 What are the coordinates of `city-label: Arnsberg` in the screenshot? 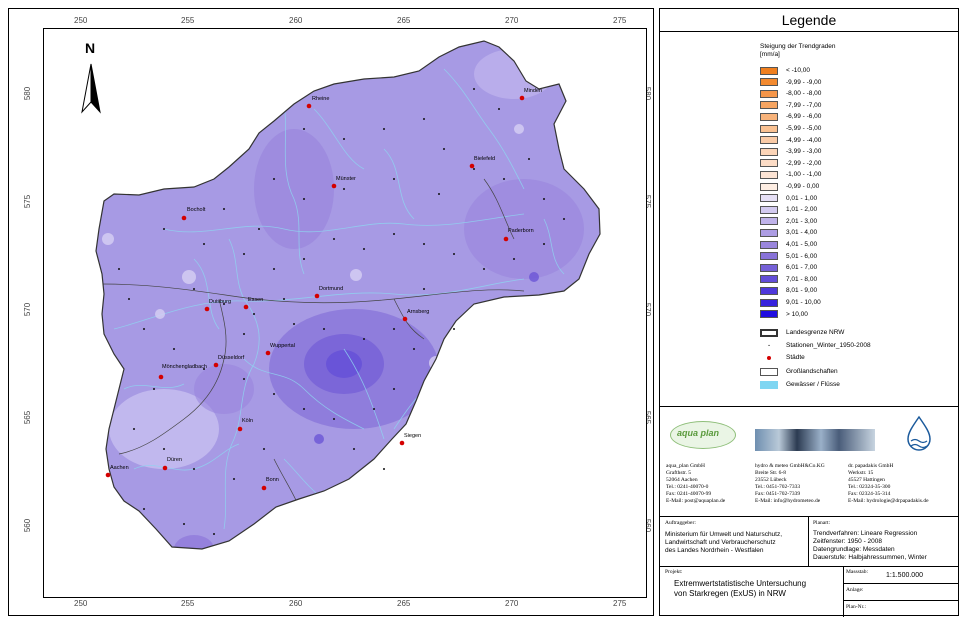 It's located at (418, 312).